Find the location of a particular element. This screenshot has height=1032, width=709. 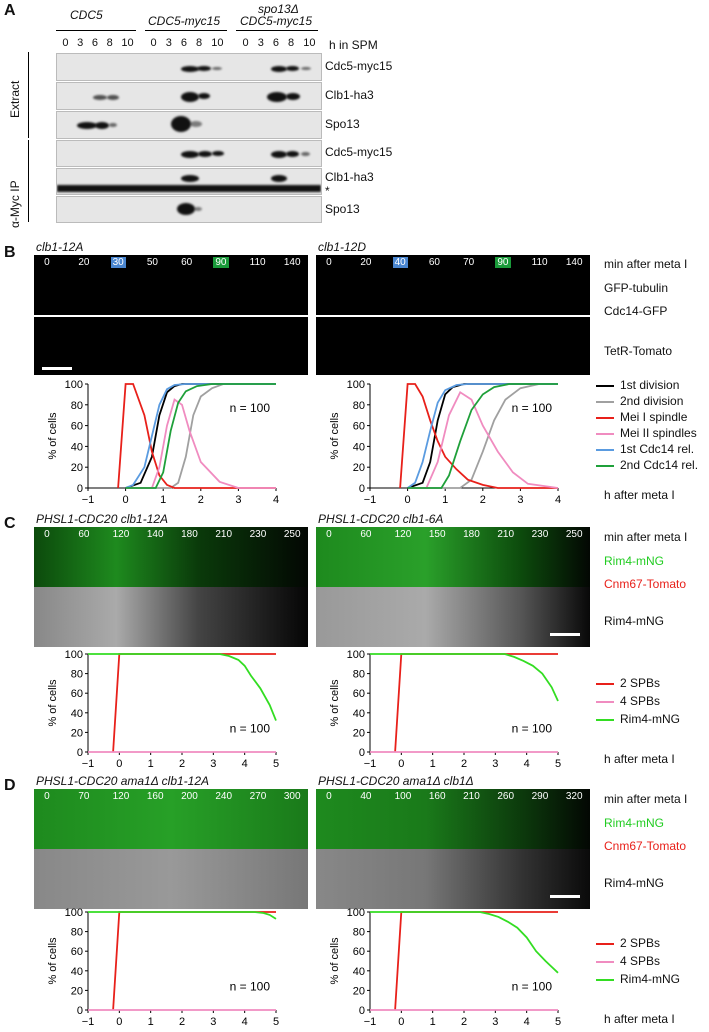

frame-time-label: 180 is located at coordinates (189, 534).